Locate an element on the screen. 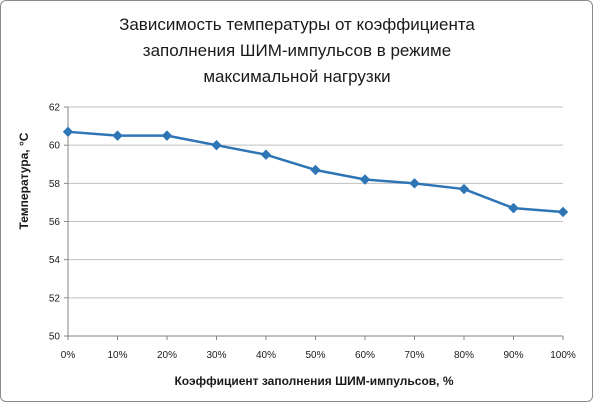 The height and width of the screenshot is (402, 593). x-tick-label: 80% is located at coordinates (464, 355).